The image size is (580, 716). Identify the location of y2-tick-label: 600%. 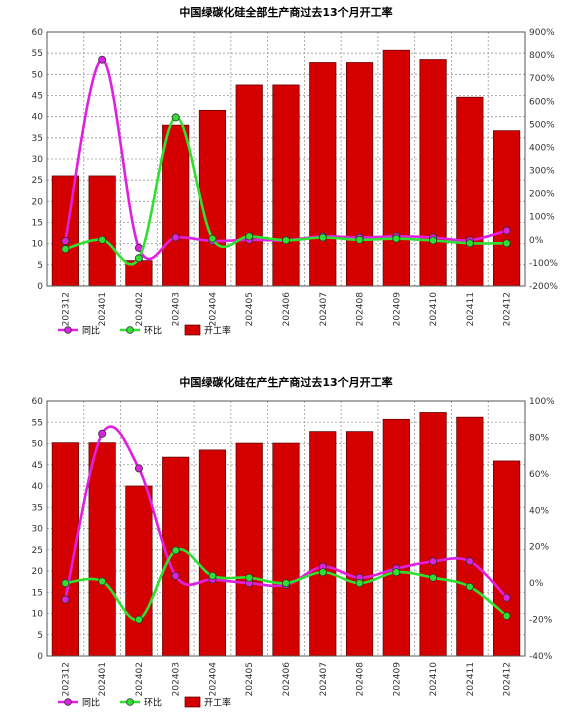
(542, 102).